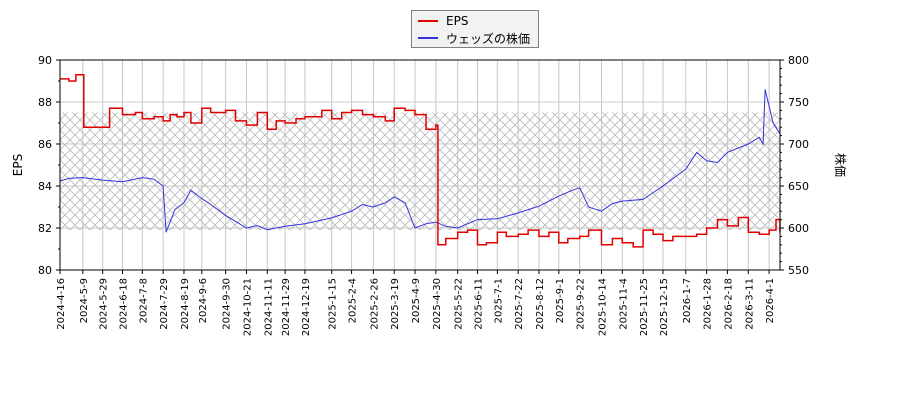  Describe the element at coordinates (664, 307) in the screenshot. I see `x-tick-label: 2025-12-15` at that location.